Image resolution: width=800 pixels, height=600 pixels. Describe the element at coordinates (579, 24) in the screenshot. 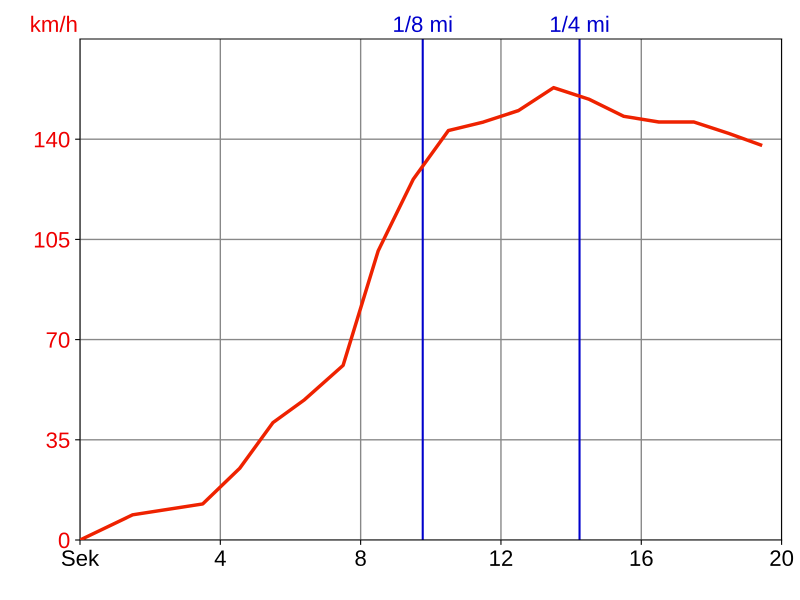

I see `ref-line-label: 1/4 mi` at that location.